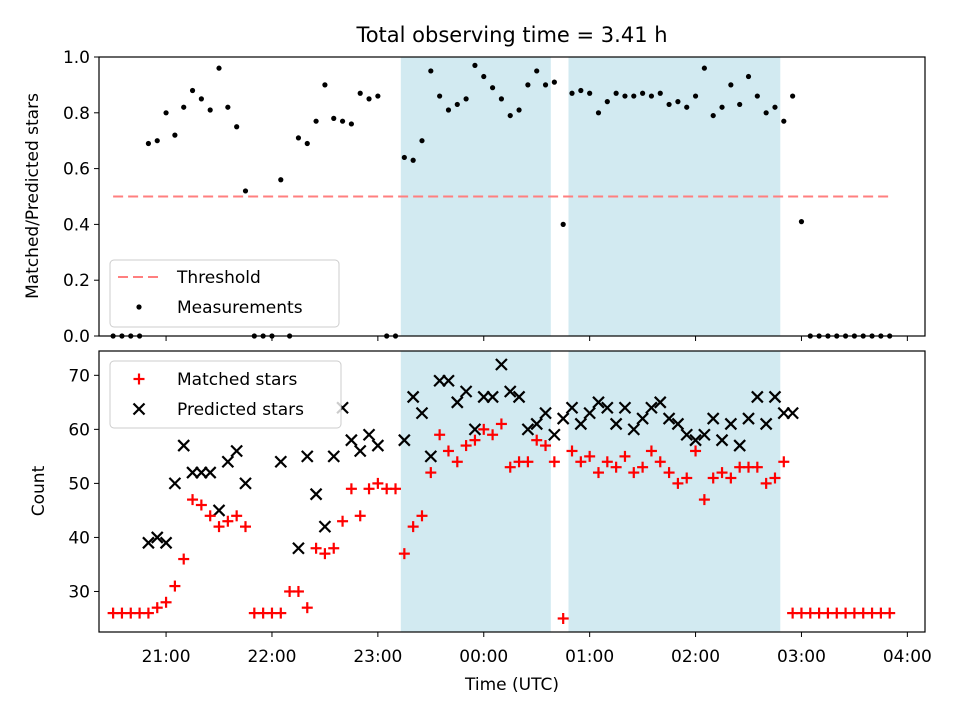  I want to click on x-tick-label: 21:00, so click(166, 657).